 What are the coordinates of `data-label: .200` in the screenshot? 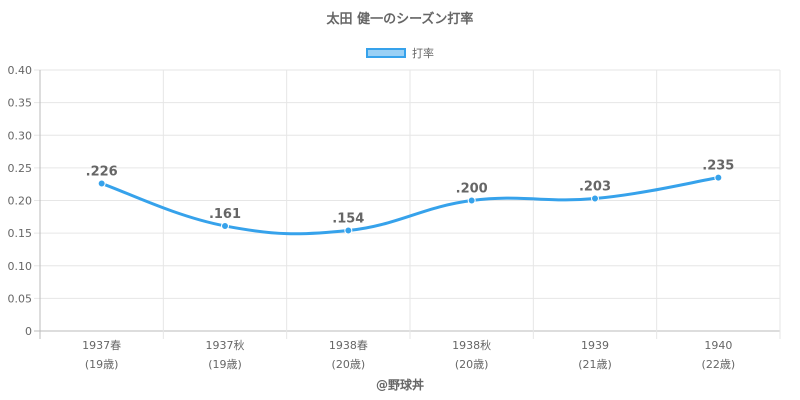 It's located at (472, 189).